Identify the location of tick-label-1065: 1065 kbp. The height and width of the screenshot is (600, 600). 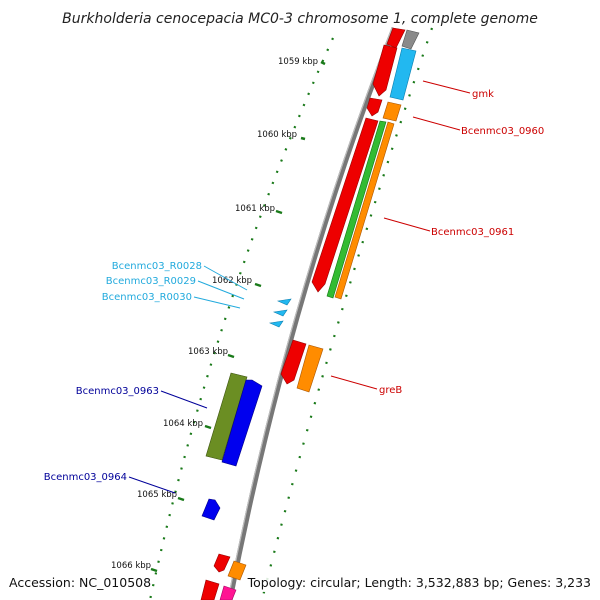
(157, 495).